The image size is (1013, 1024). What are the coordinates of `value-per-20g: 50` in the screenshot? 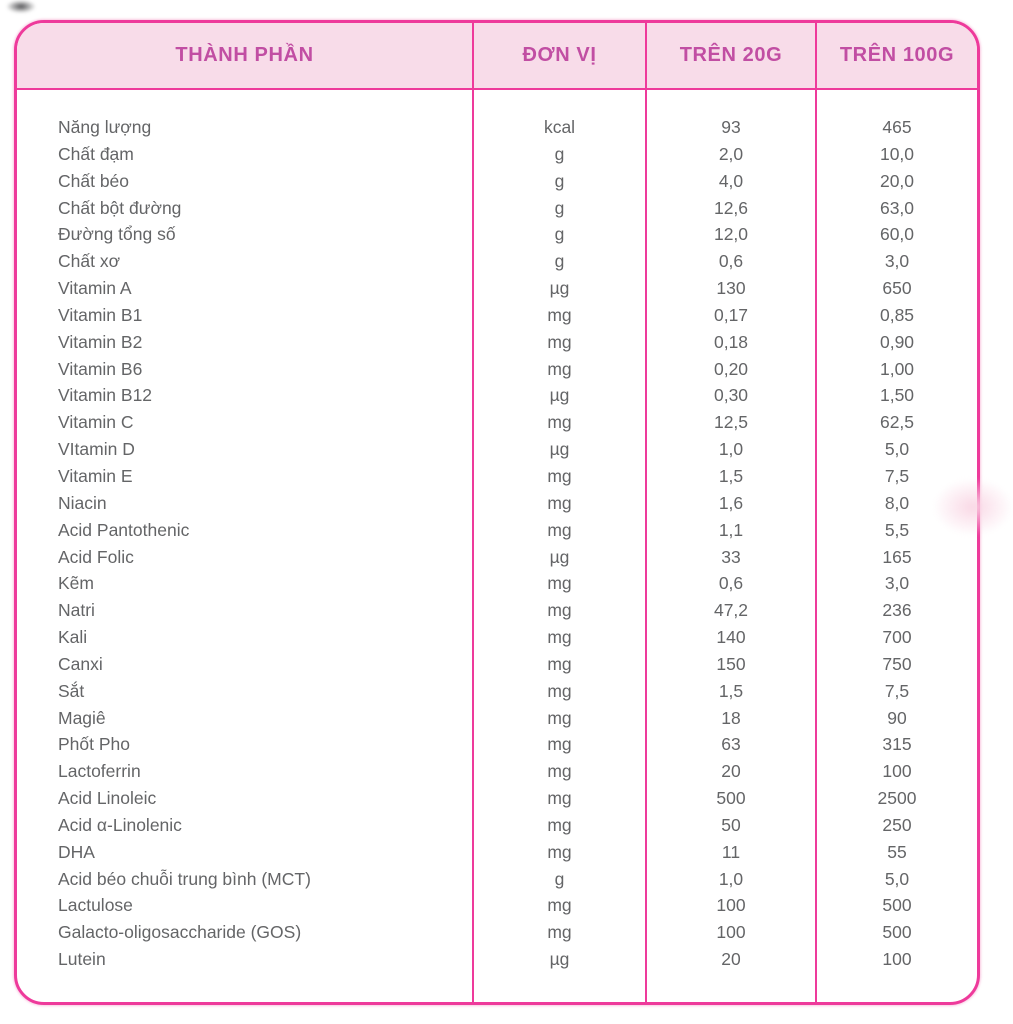 It's located at (731, 824).